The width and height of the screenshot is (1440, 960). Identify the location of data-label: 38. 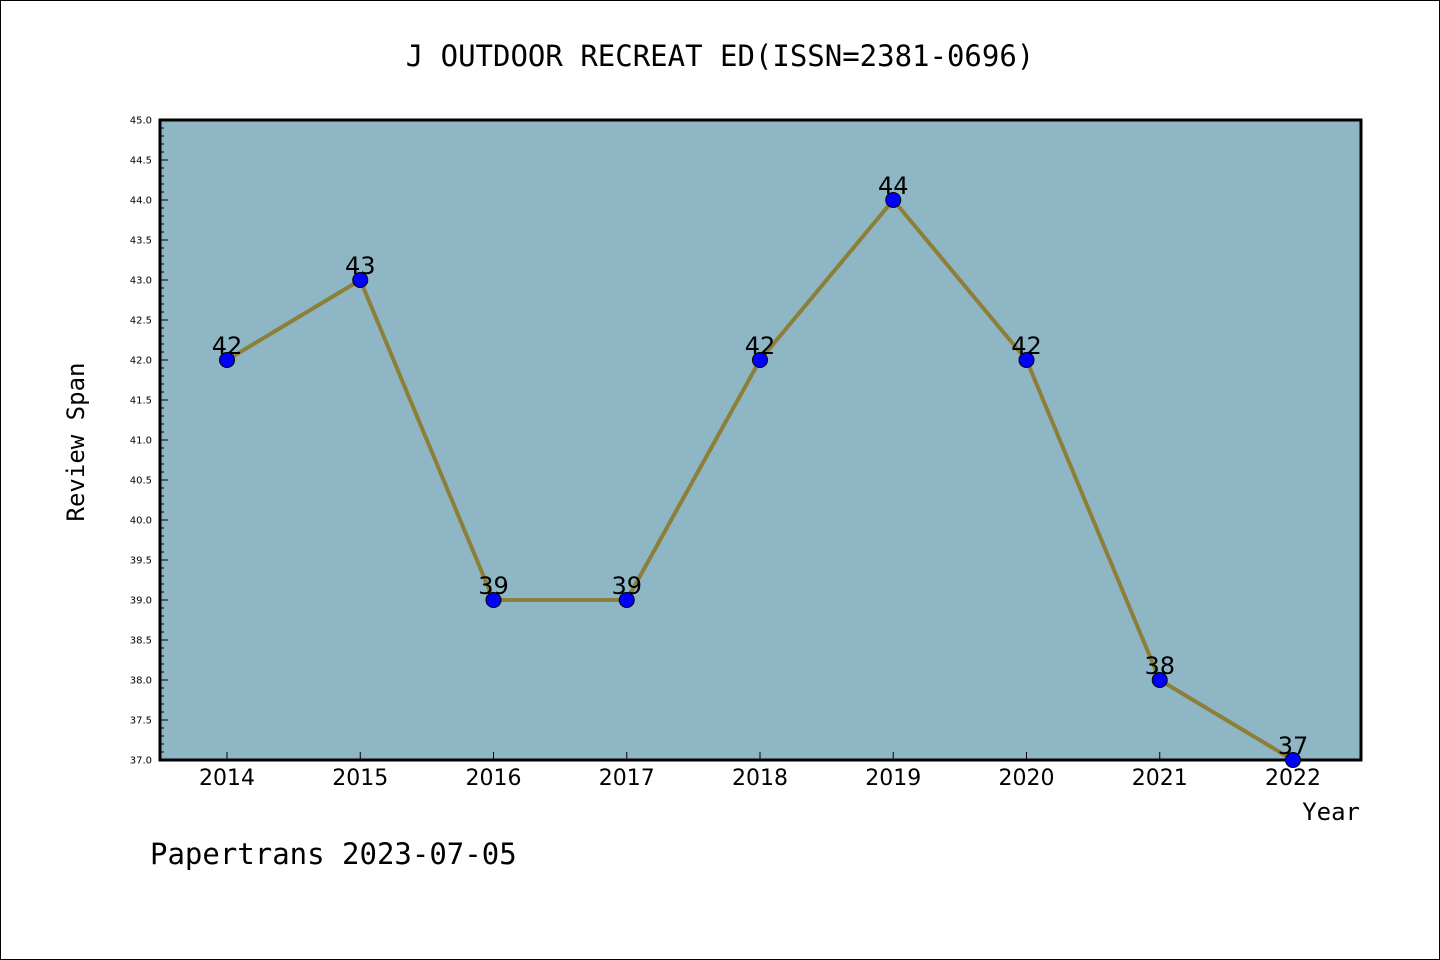
(1159, 666).